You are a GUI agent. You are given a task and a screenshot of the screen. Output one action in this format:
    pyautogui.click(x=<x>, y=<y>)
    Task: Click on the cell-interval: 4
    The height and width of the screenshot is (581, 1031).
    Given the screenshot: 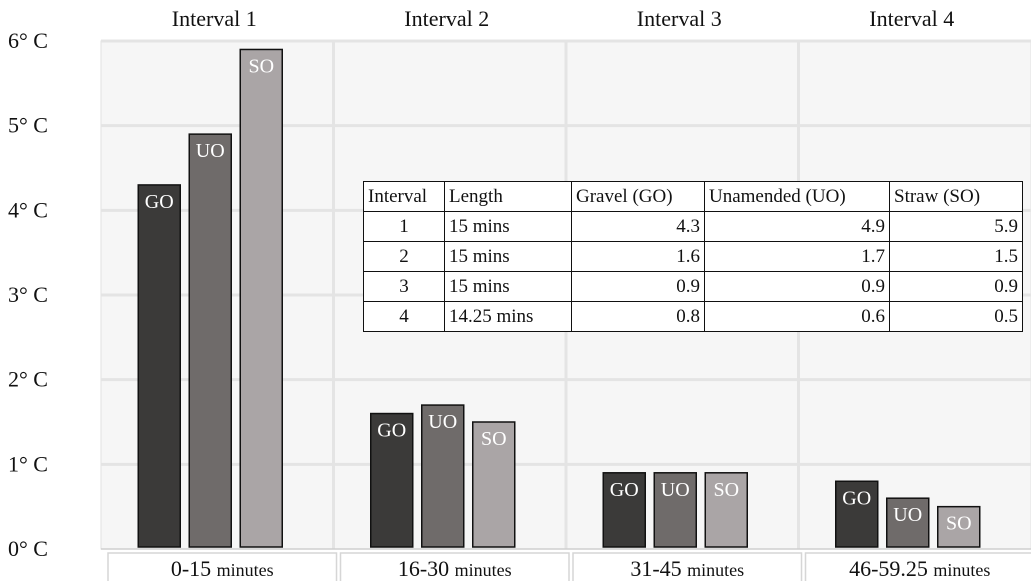 What is the action you would take?
    pyautogui.click(x=404, y=316)
    